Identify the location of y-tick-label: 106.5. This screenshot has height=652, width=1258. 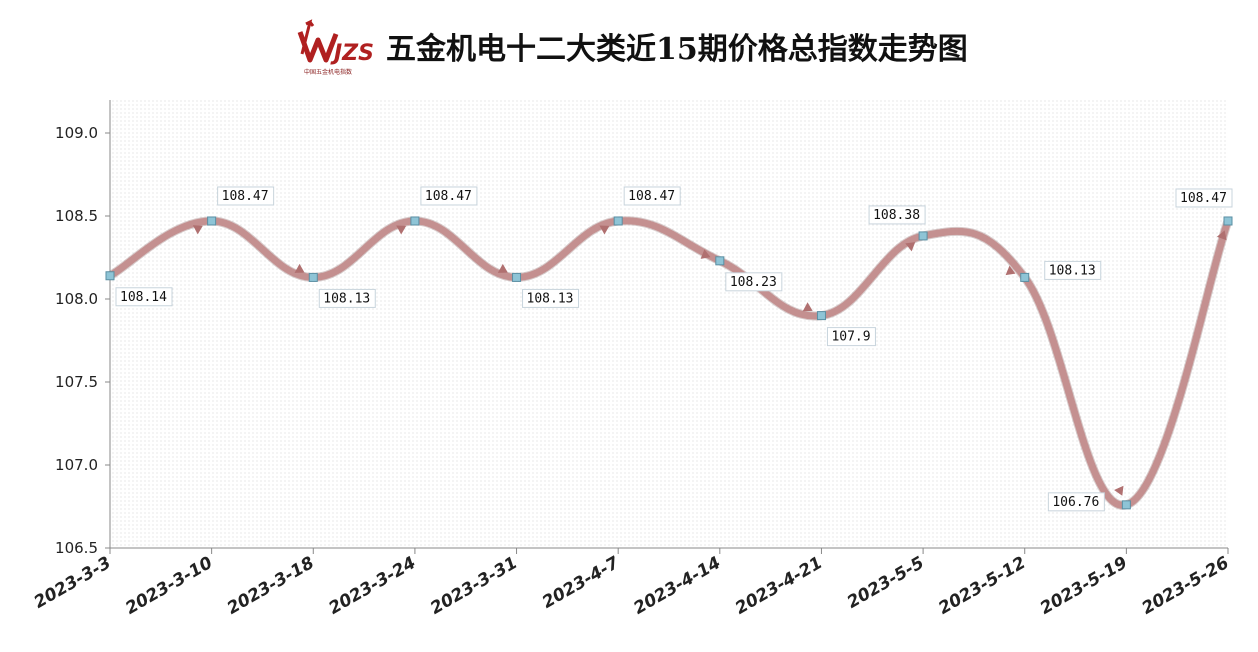
(76, 548).